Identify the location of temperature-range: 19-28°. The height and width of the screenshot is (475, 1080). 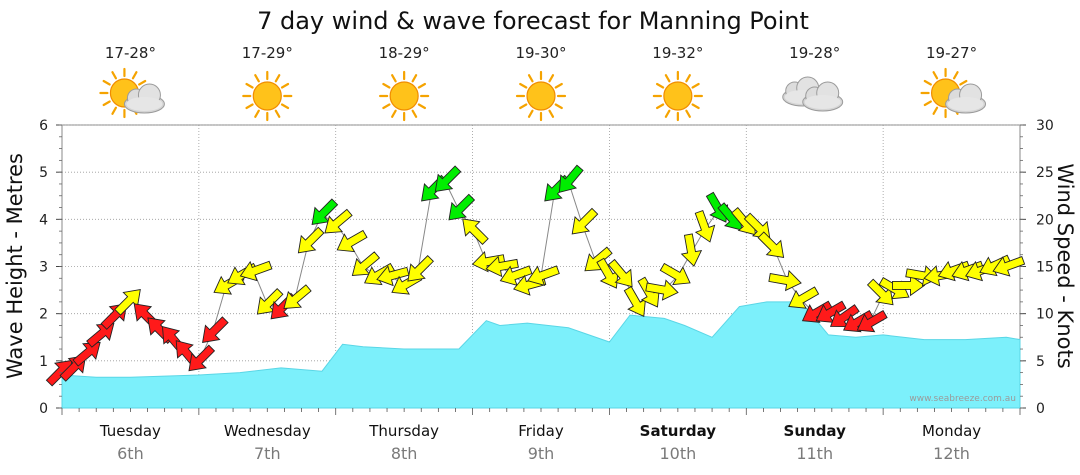
(814, 53).